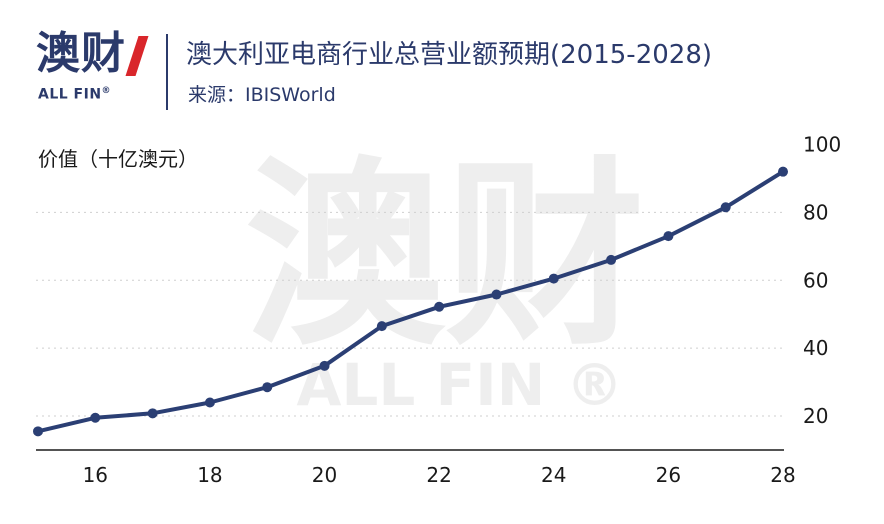 The height and width of the screenshot is (524, 884). What do you see at coordinates (70, 94) in the screenshot?
I see `logo-sub-text: ALL FIN` at bounding box center [70, 94].